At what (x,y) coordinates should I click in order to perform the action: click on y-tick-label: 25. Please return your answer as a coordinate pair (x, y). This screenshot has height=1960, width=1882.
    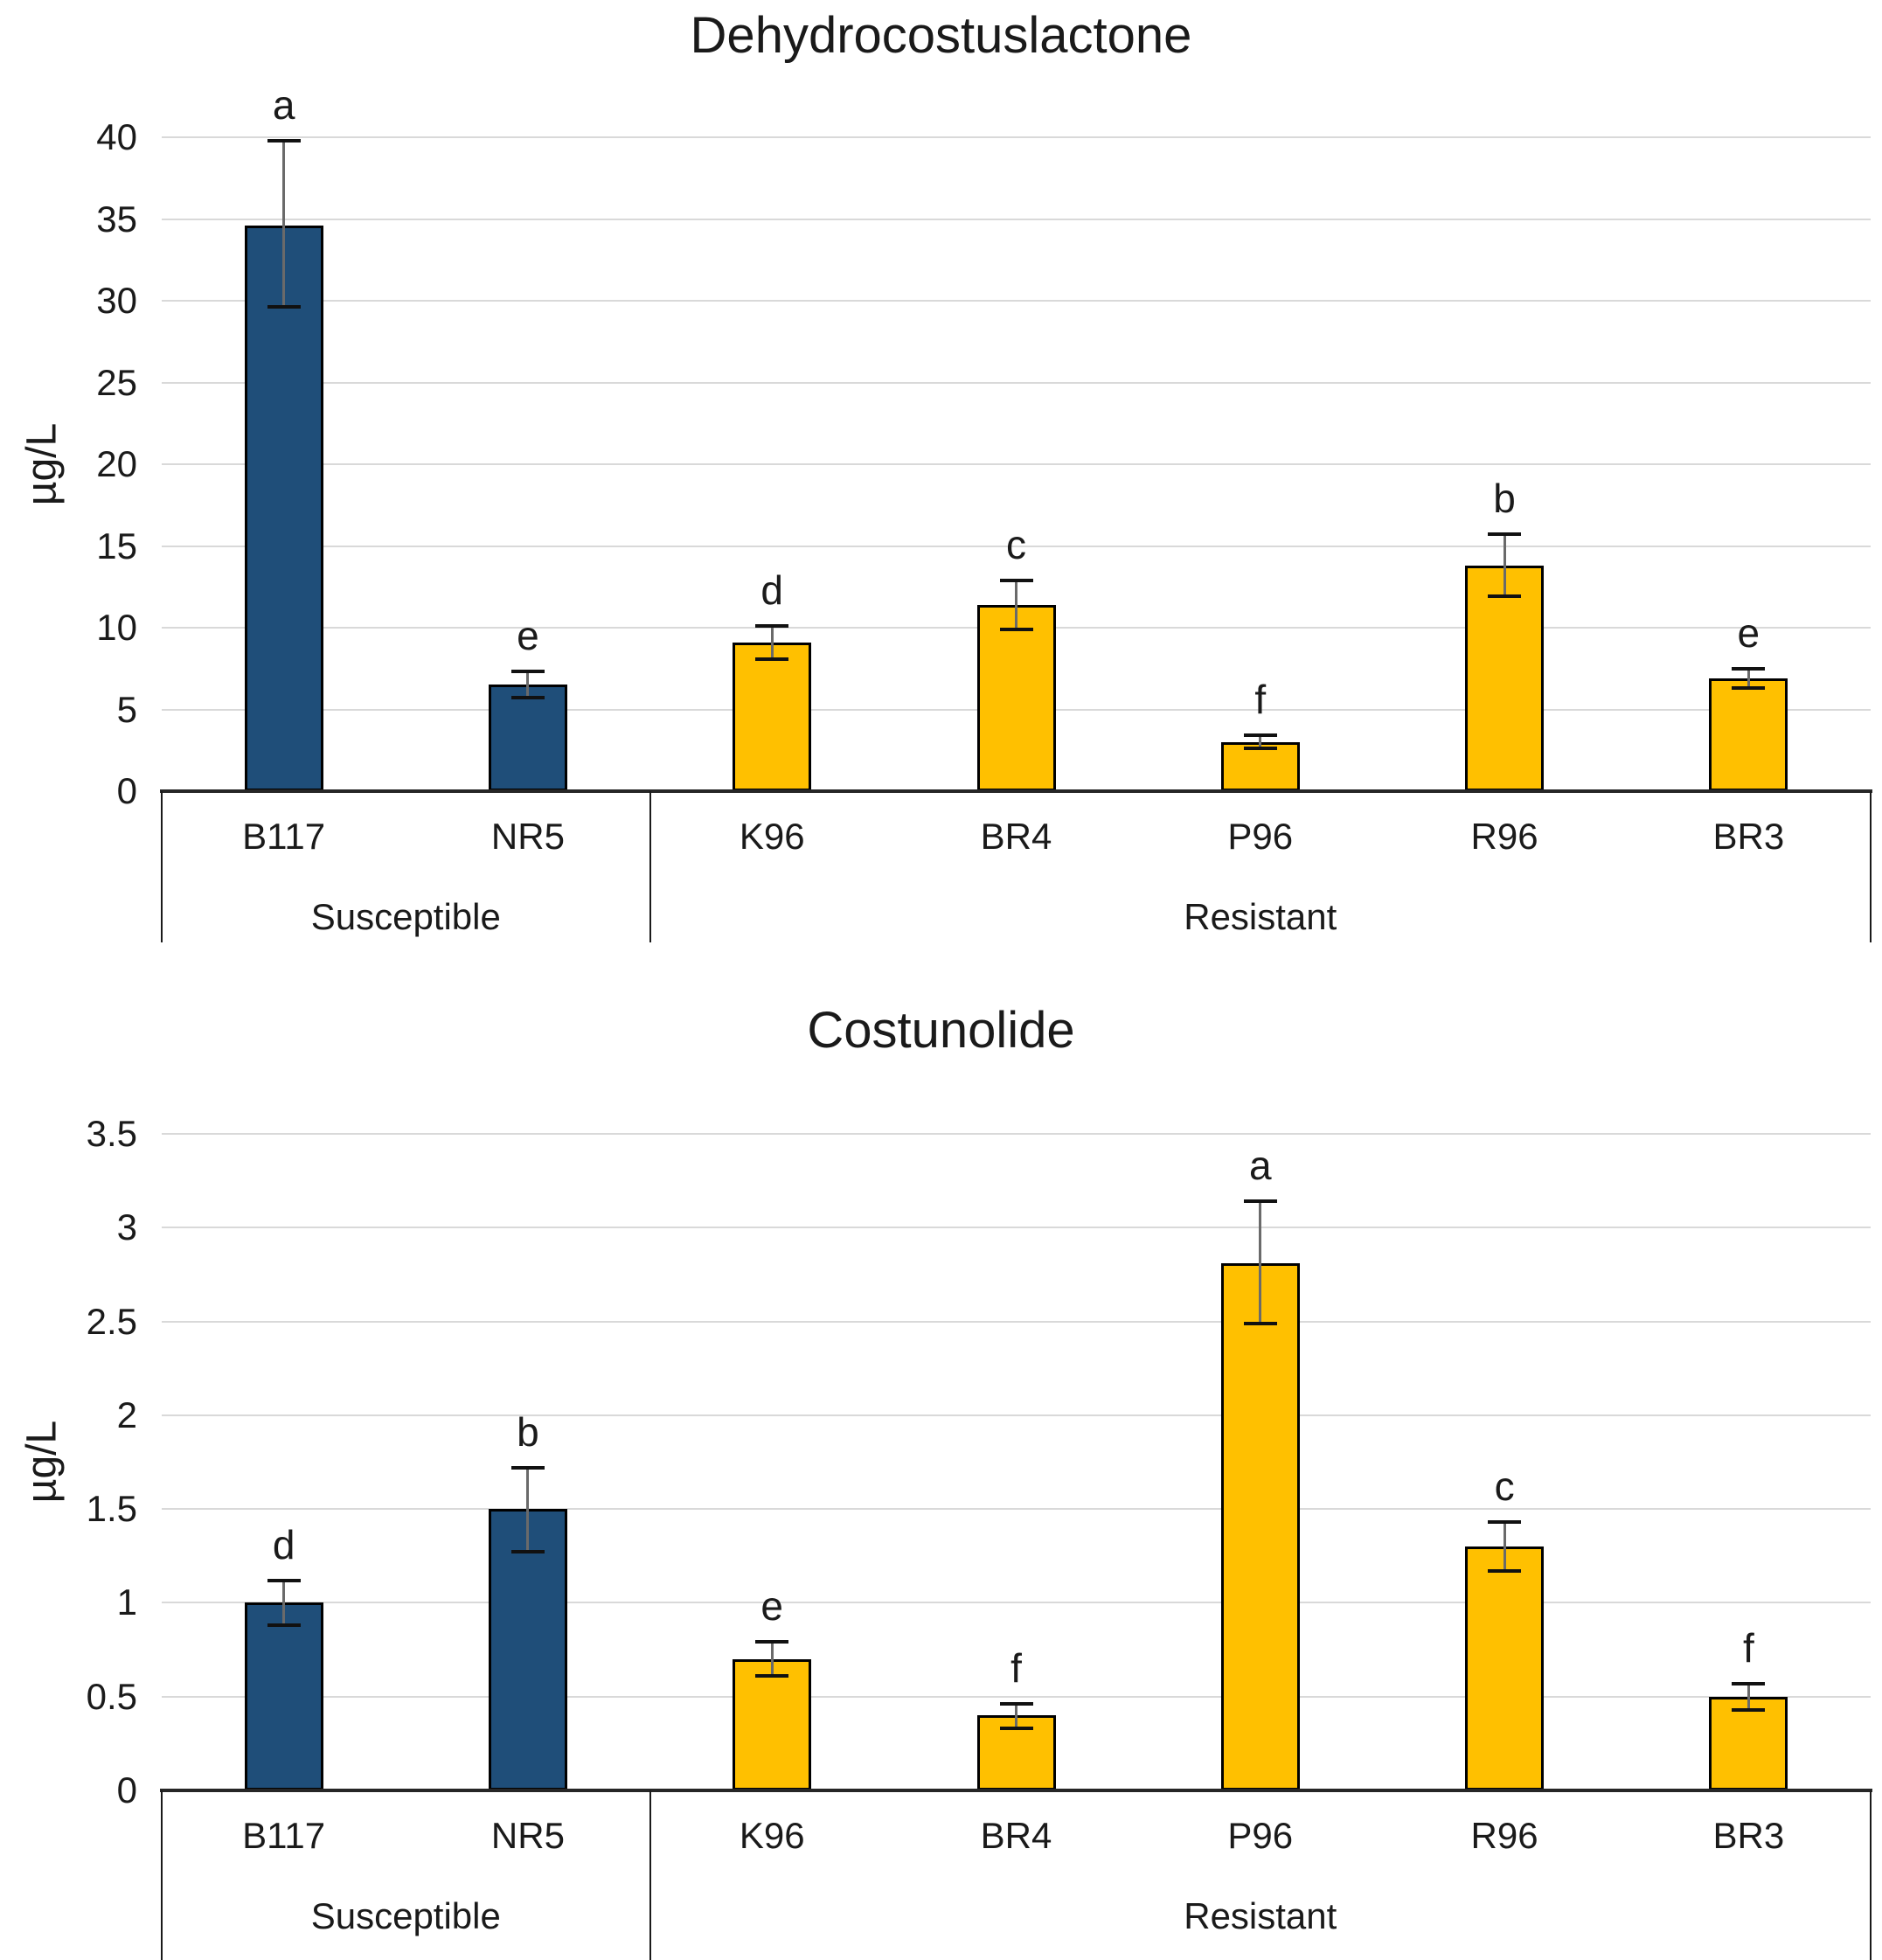
    Looking at the image, I should click on (116, 382).